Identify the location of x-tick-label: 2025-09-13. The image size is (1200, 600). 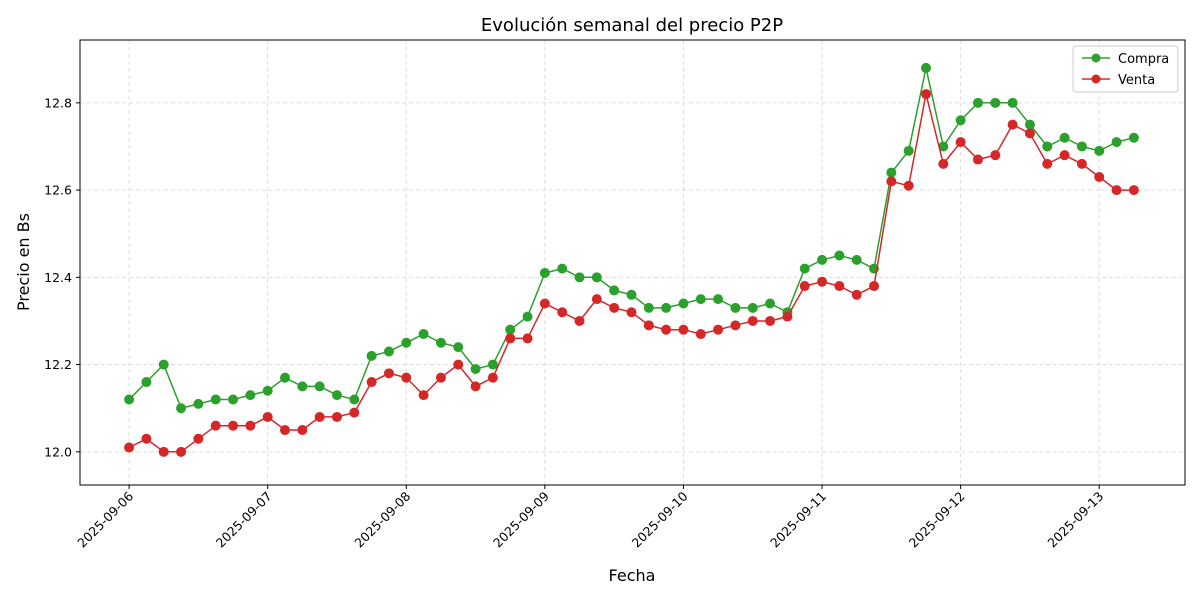
(1075, 520).